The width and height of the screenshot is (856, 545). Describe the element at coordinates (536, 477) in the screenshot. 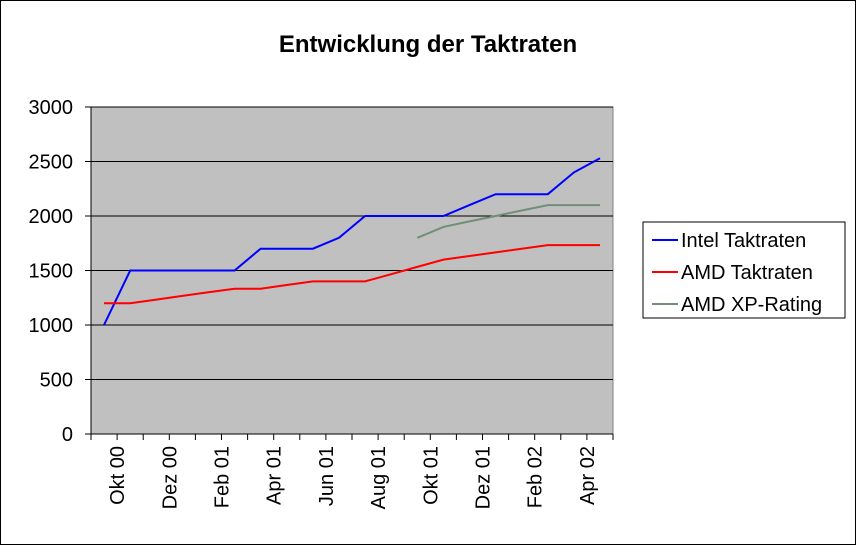

I see `x-tick-label: Feb 02` at that location.